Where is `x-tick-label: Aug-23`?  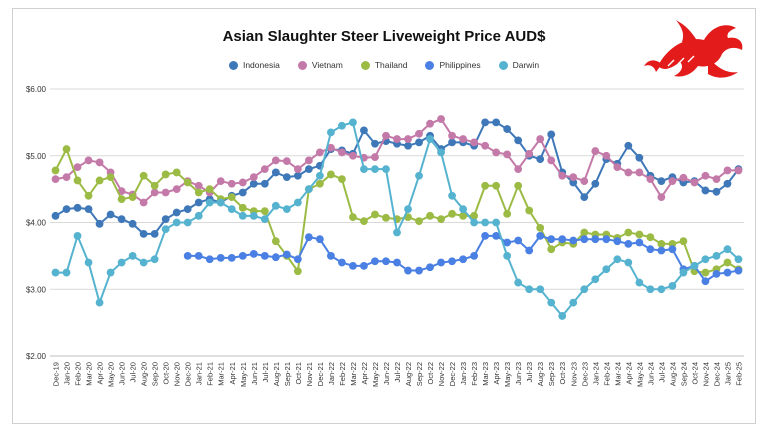
x-tick-label: Aug-23 is located at coordinates (540, 374).